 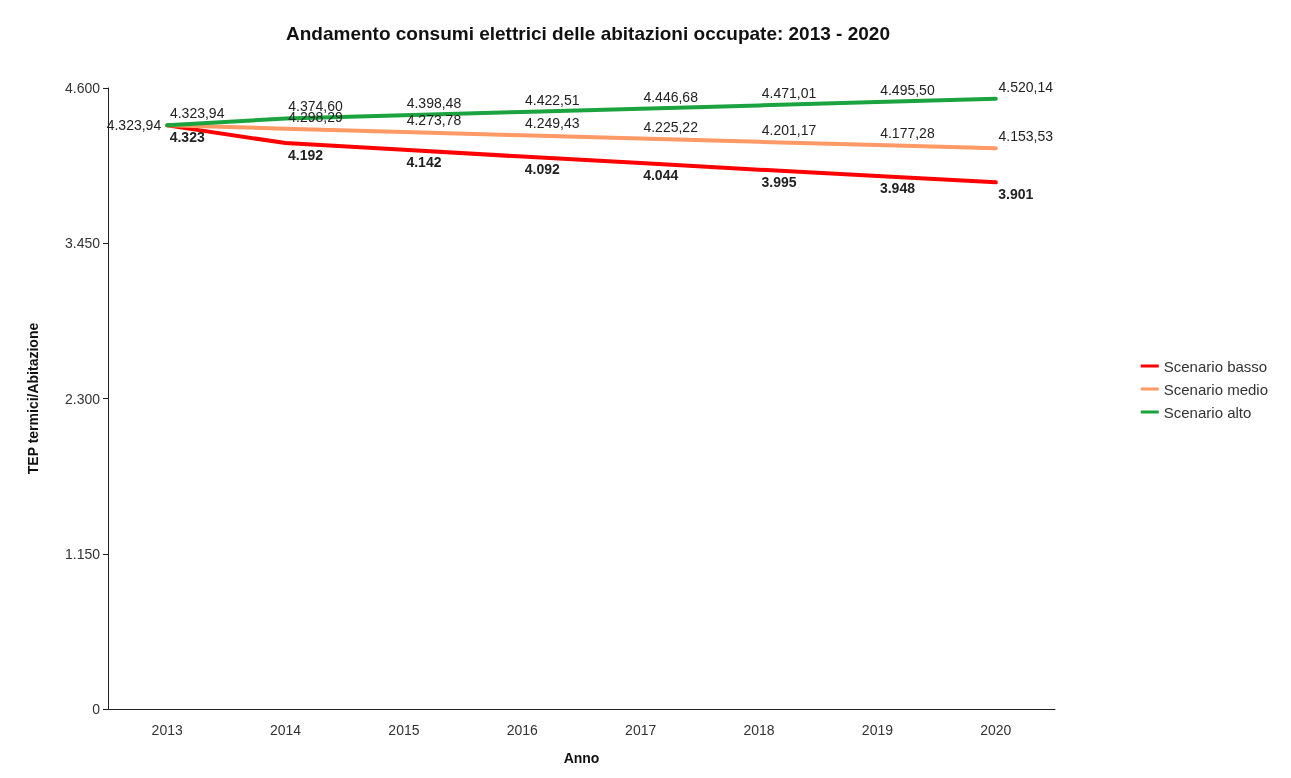 I want to click on data-label: 4.520,14, so click(x=1026, y=86).